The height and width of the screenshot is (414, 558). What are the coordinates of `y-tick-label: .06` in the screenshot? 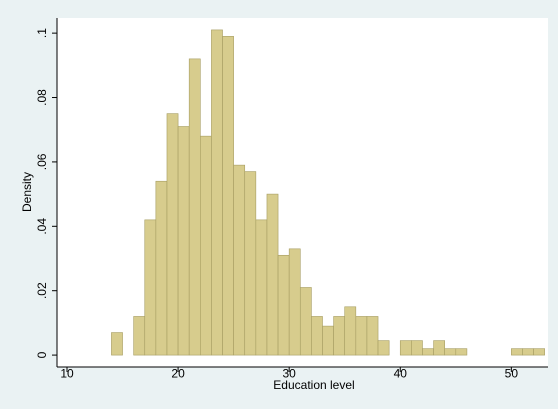 It's located at (42, 161).